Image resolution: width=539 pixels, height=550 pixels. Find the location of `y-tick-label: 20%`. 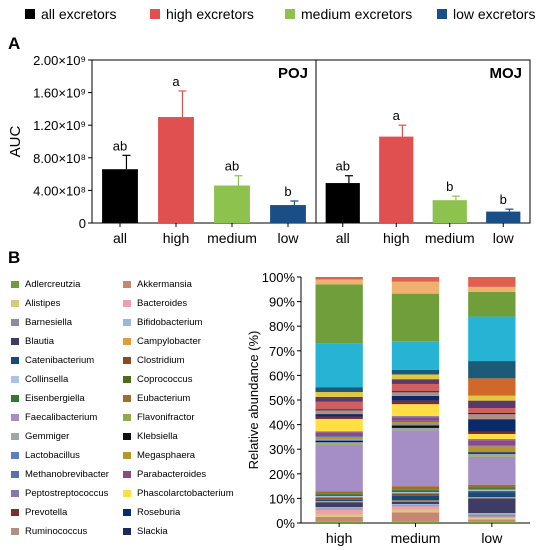

y-tick-label: 20% is located at coordinates (282, 474).